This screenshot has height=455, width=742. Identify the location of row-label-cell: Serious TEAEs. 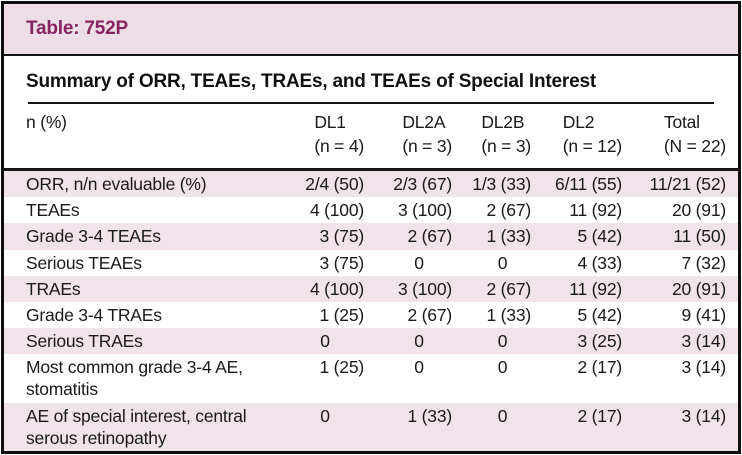
(84, 262).